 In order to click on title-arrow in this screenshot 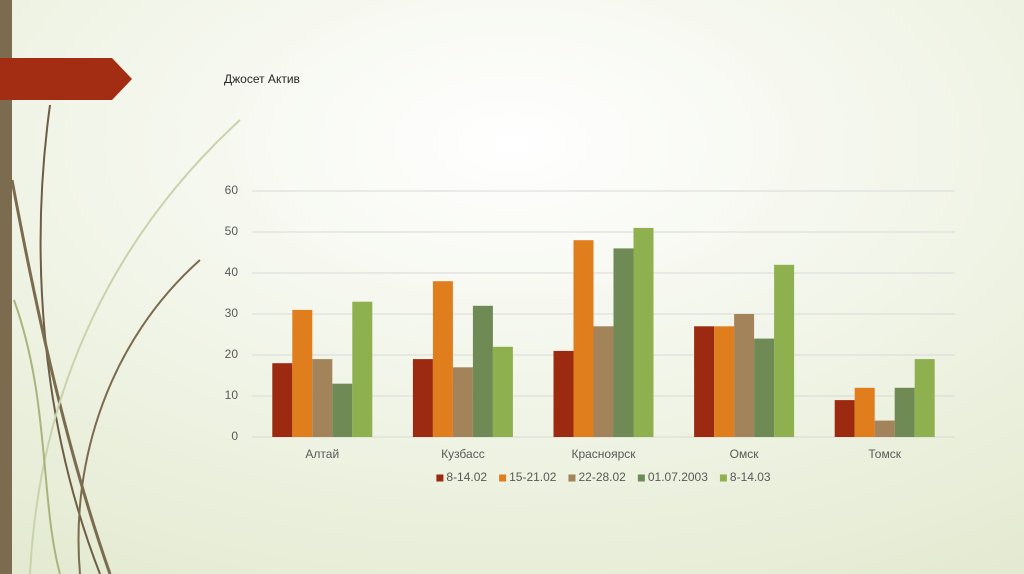, I will do `click(66, 79)`.